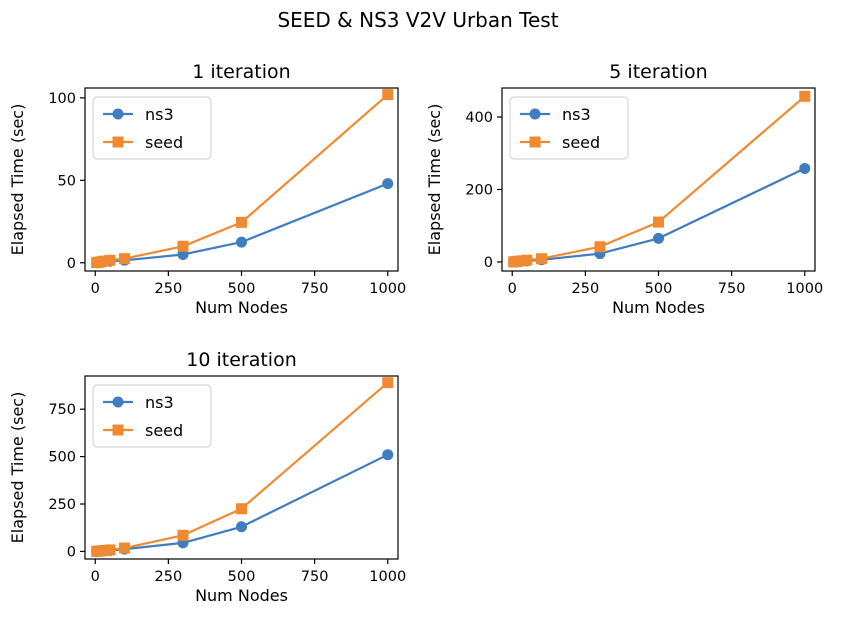 This screenshot has height=624, width=846. Describe the element at coordinates (62, 99) in the screenshot. I see `y-tick-label: 100` at that location.